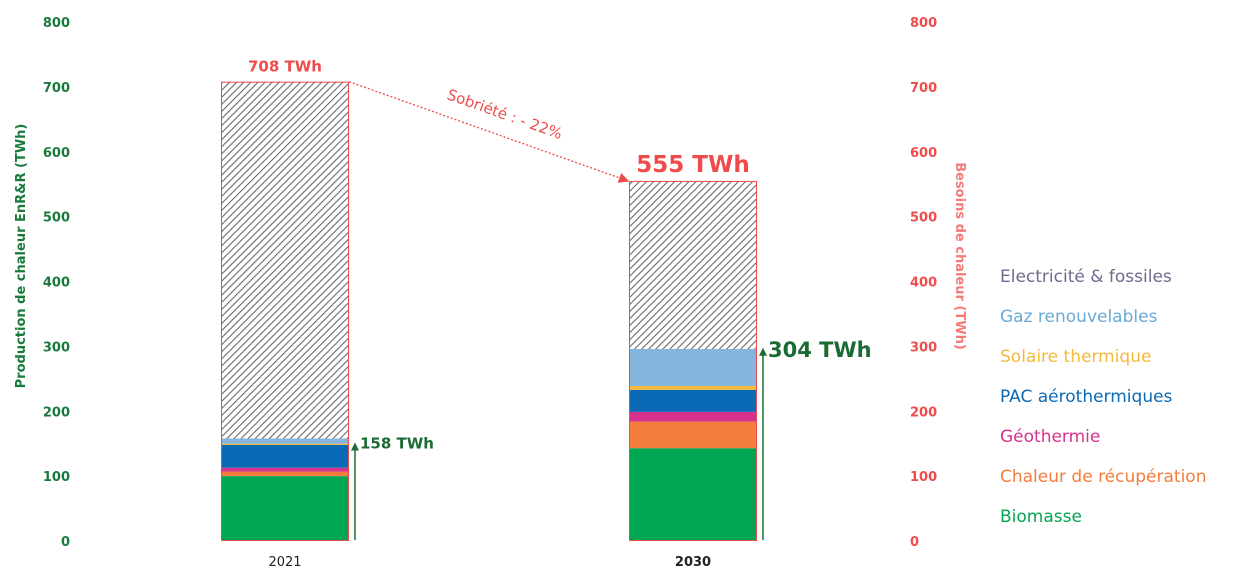 The image size is (1250, 578). What do you see at coordinates (923, 347) in the screenshot?
I see `right-tick-label: 300` at bounding box center [923, 347].